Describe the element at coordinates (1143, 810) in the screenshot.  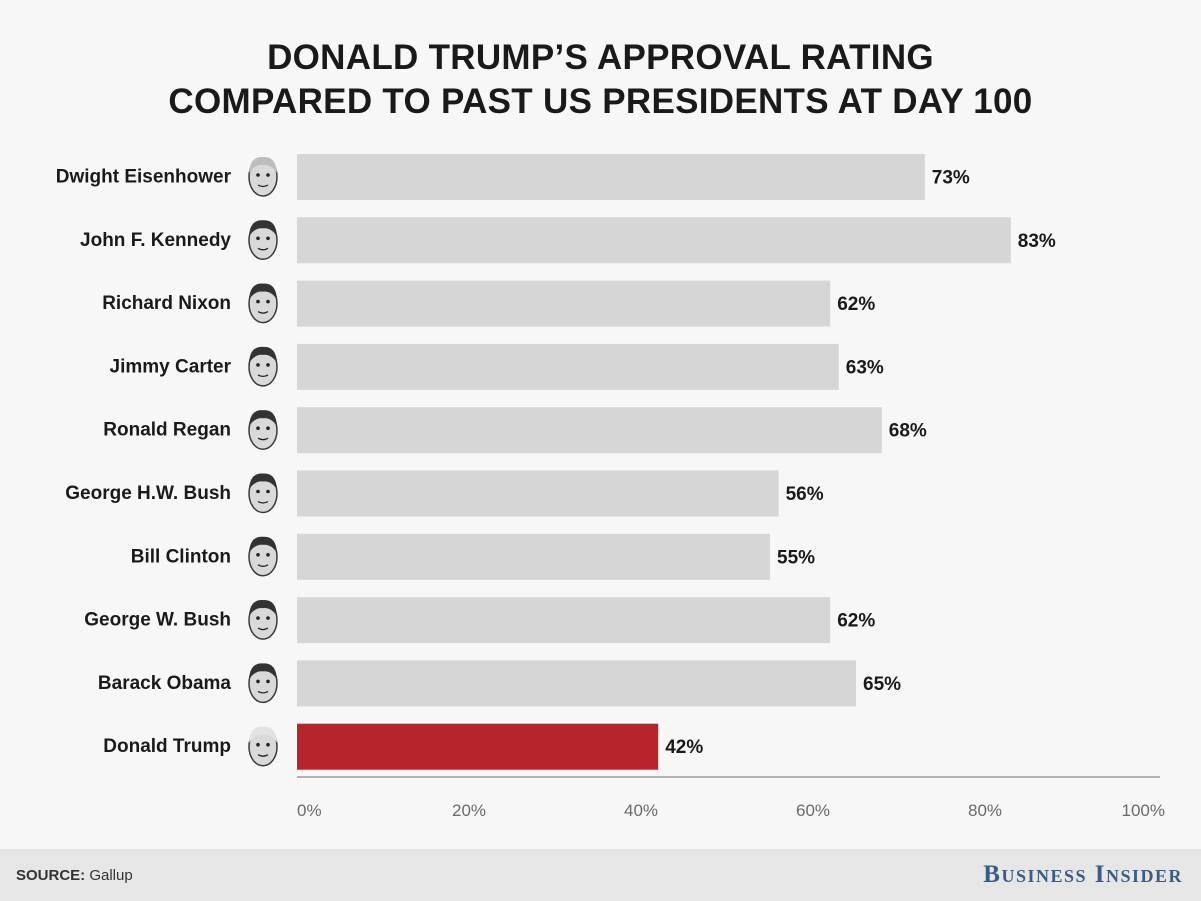
I see `x-tick-label: 100%` at that location.